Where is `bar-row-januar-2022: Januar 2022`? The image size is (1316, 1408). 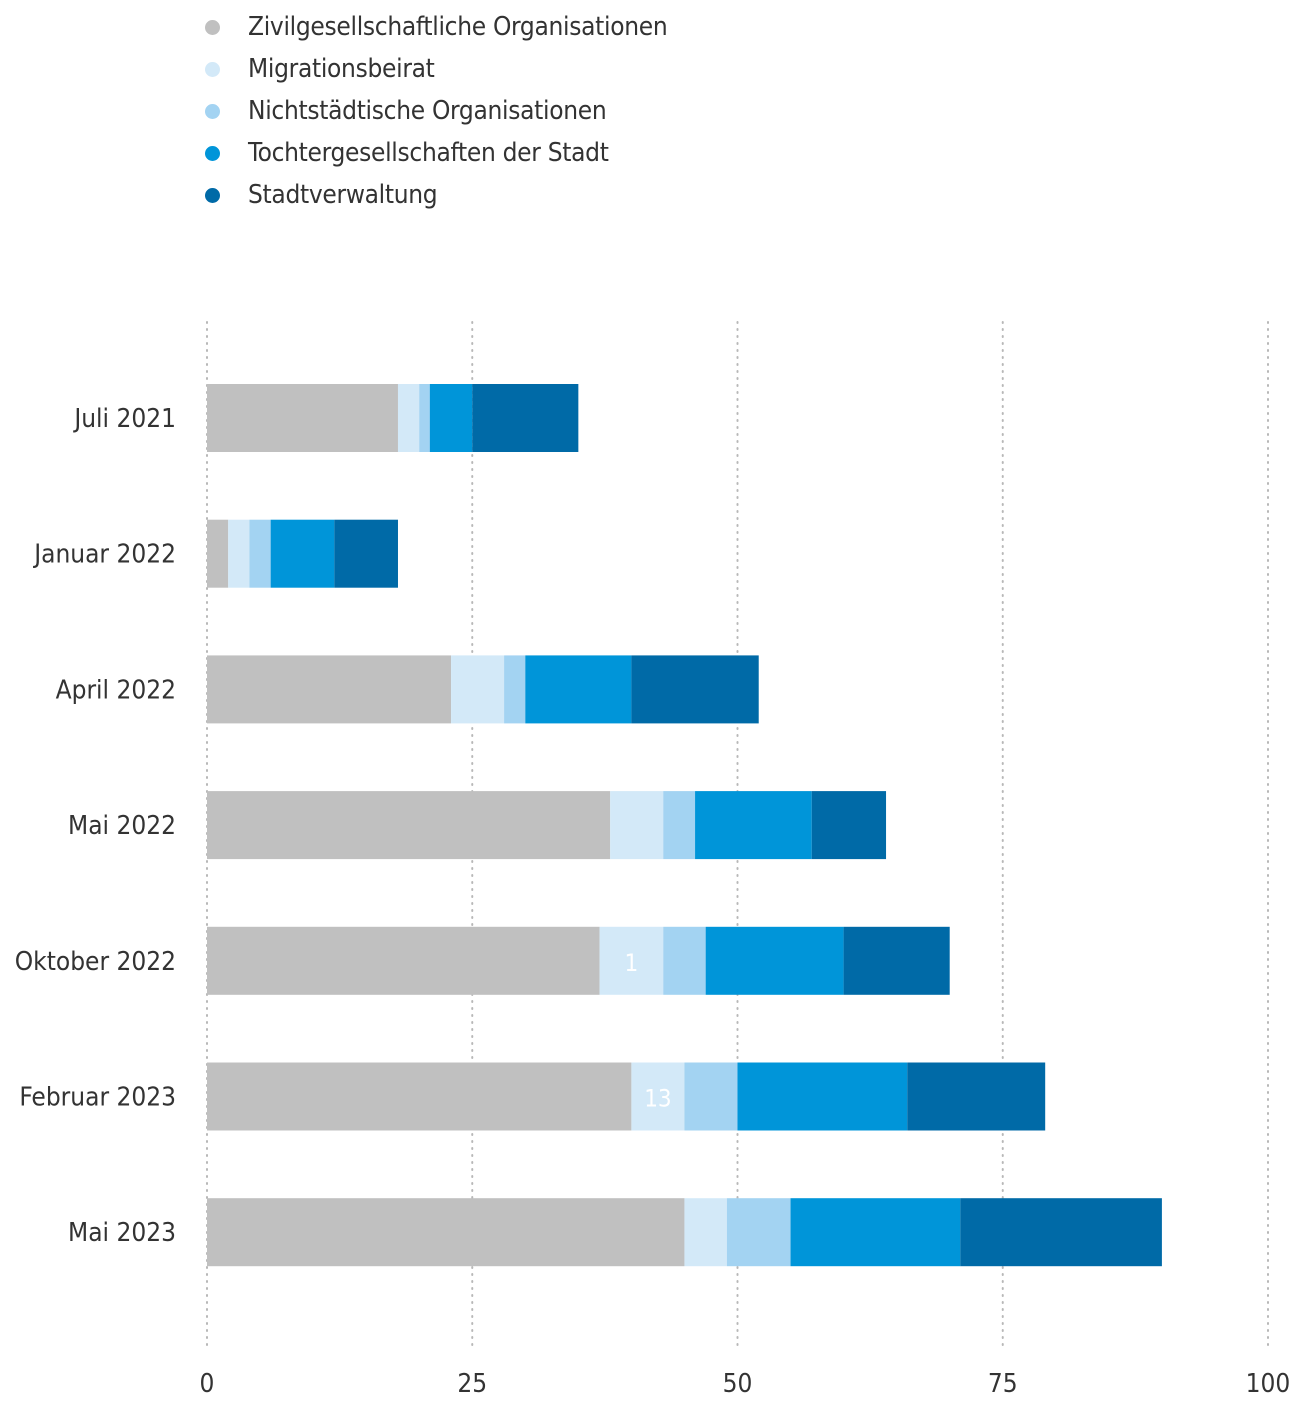
bar-row-januar-2022: Januar 2022 is located at coordinates (215, 553).